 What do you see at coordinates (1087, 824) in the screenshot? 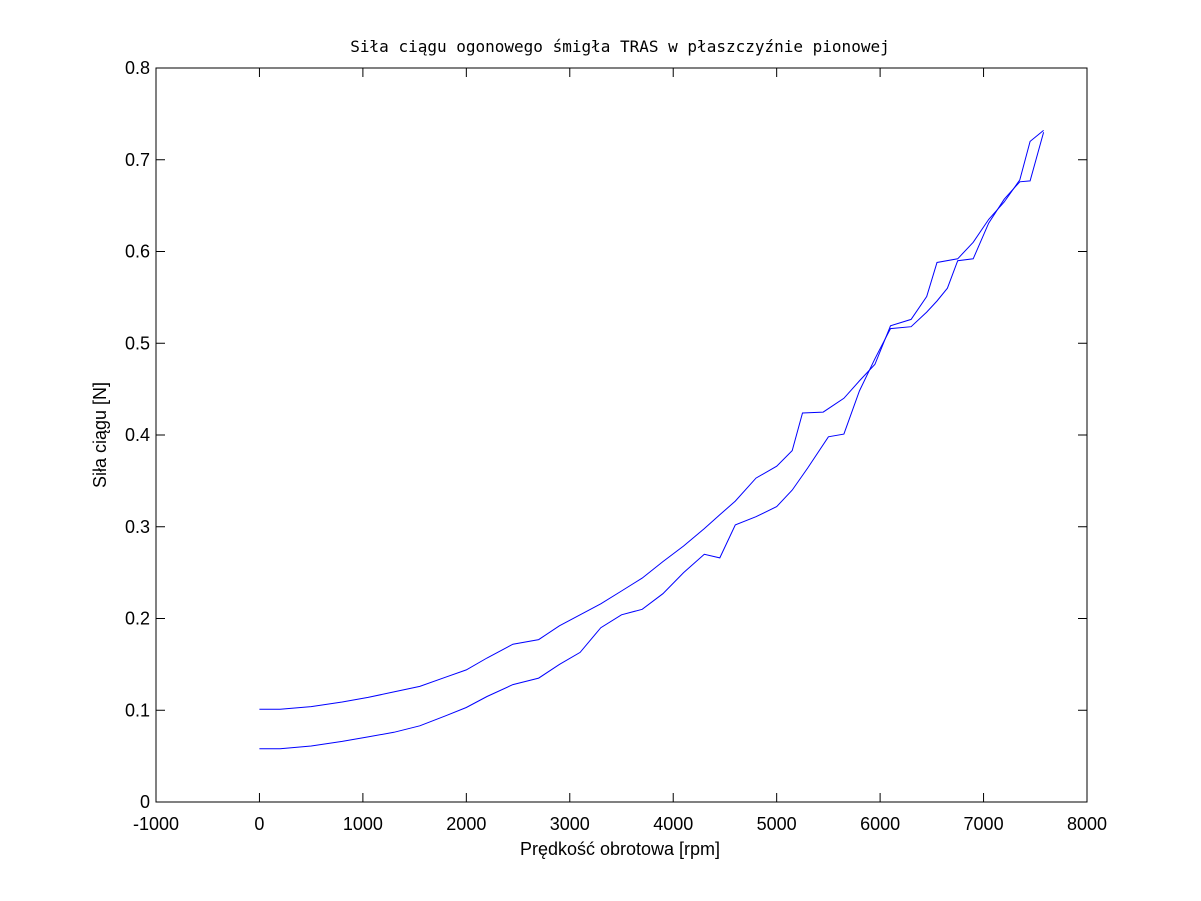
I see `x-tick-label: 8000` at bounding box center [1087, 824].